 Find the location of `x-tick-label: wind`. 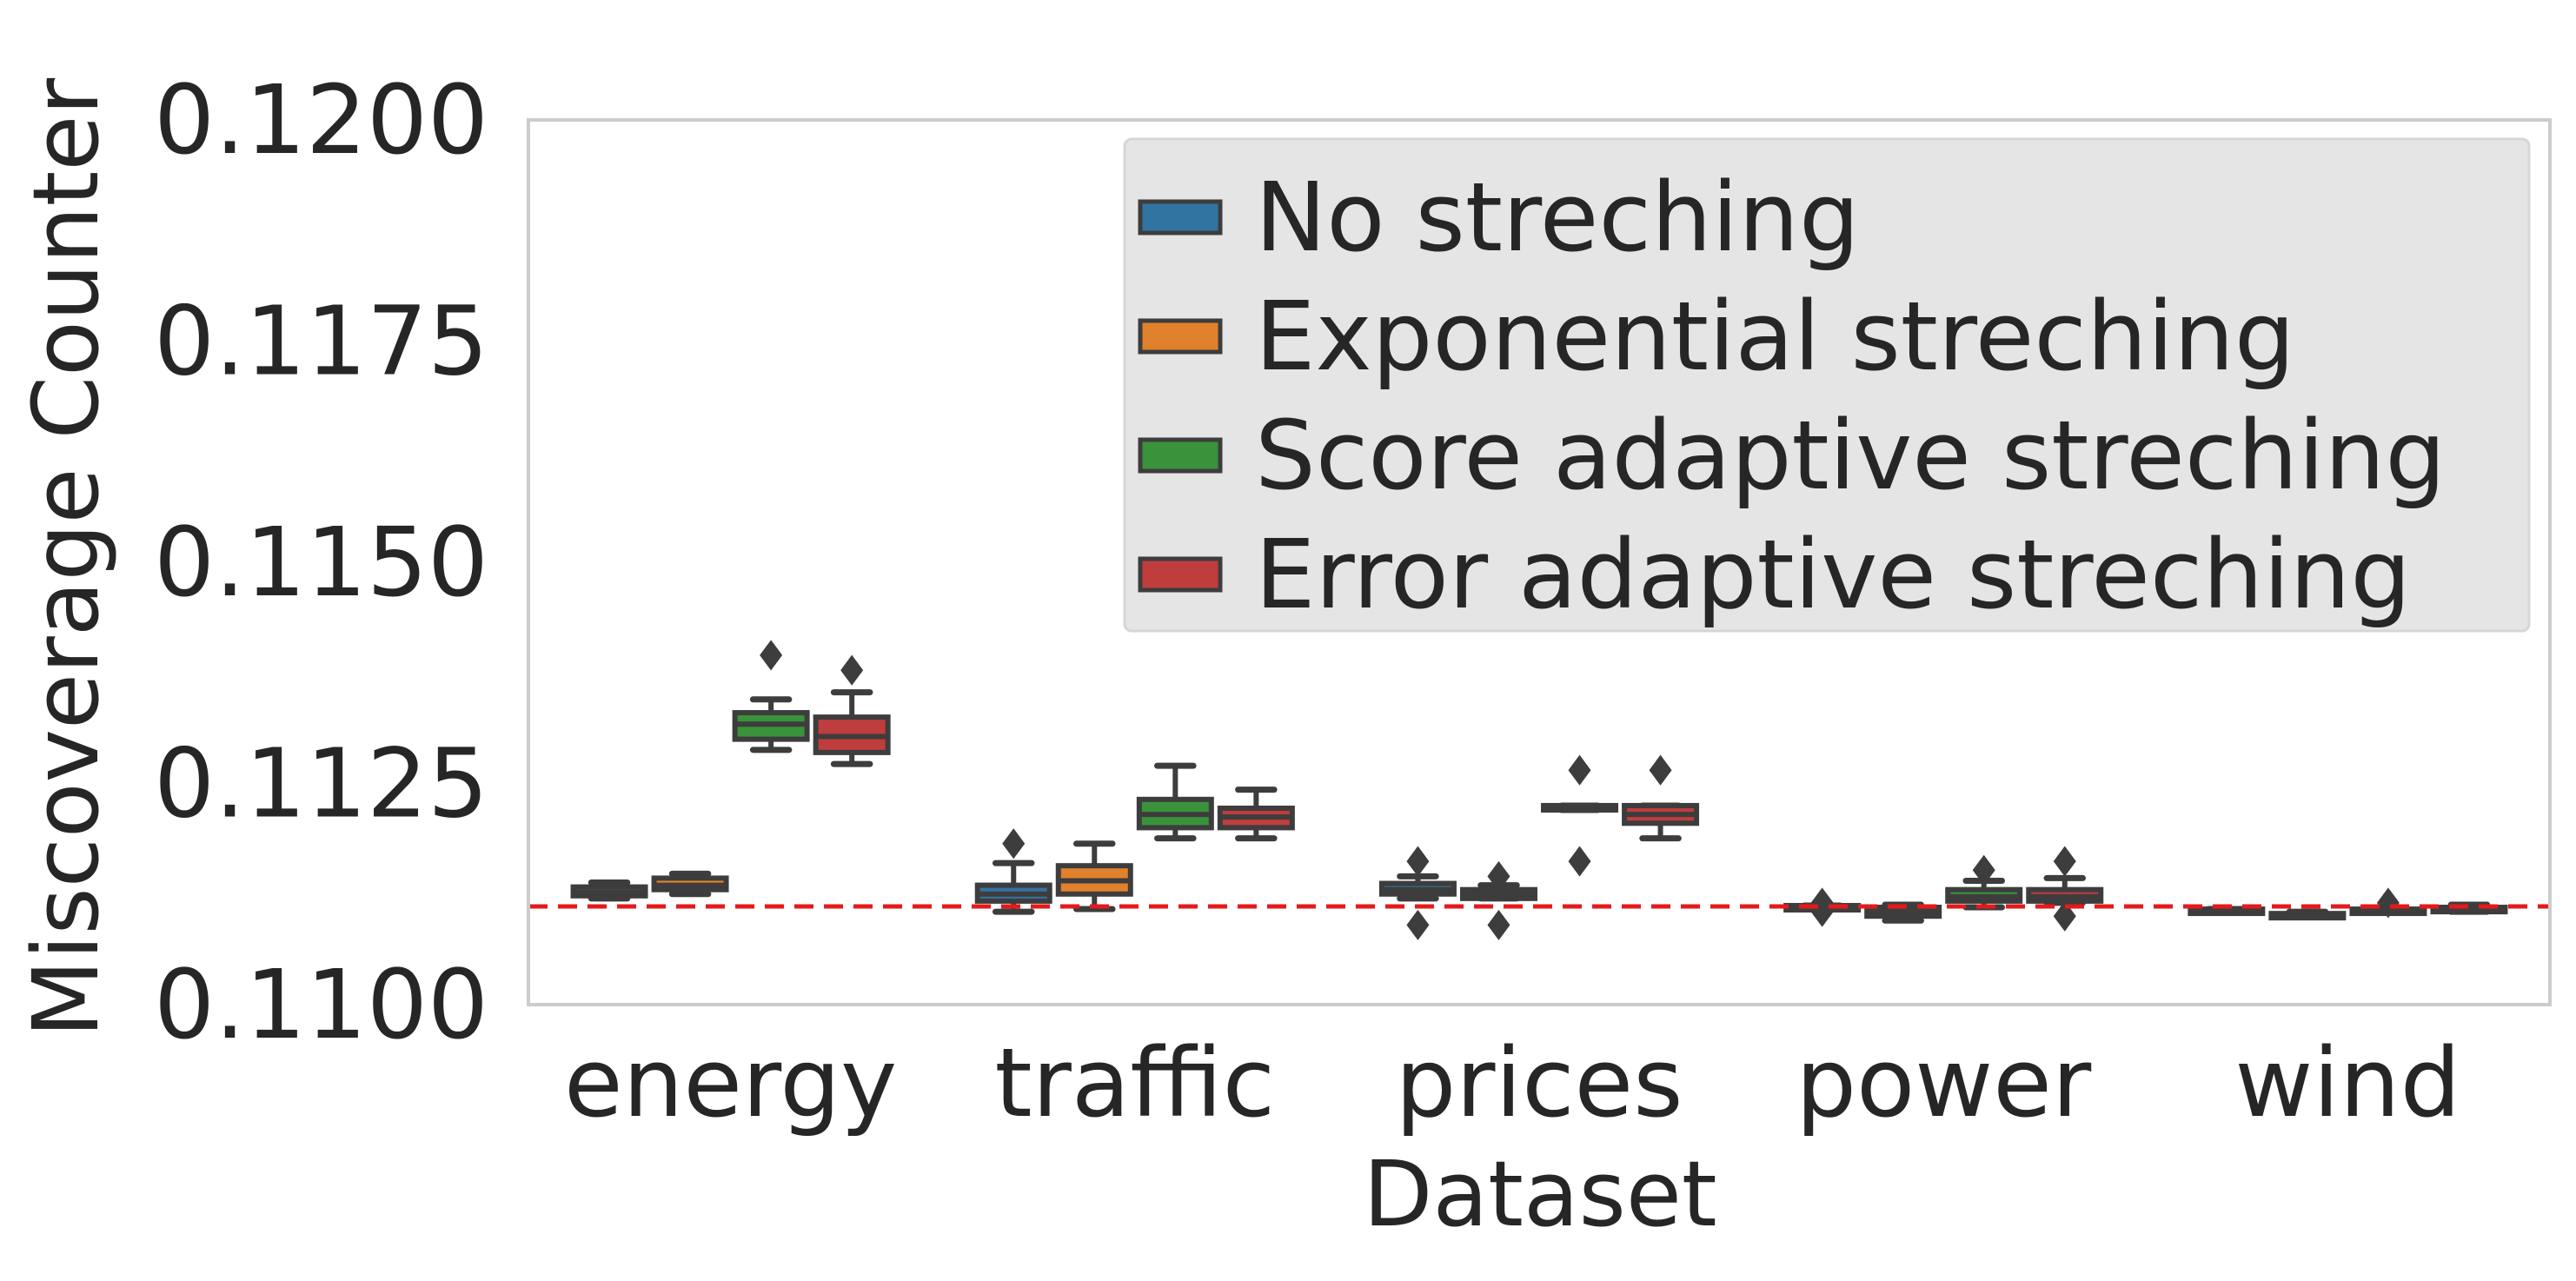

x-tick-label: wind is located at coordinates (2347, 1082).